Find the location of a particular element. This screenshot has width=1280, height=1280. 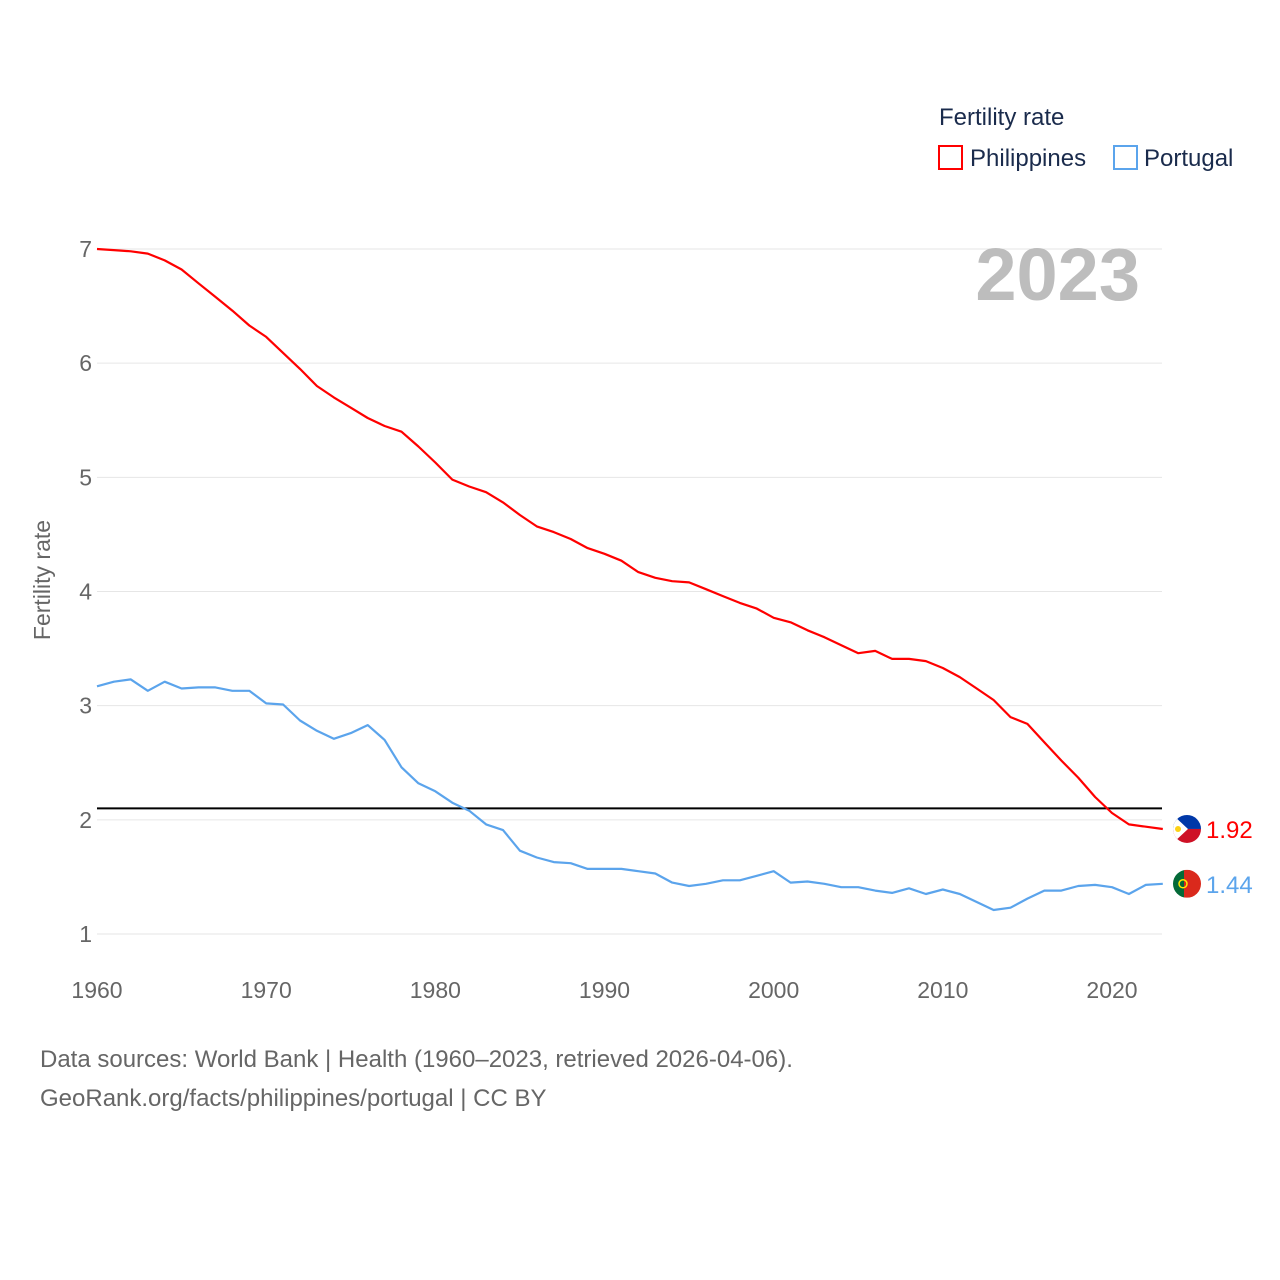

y-tick-label: 5 is located at coordinates (85, 477).